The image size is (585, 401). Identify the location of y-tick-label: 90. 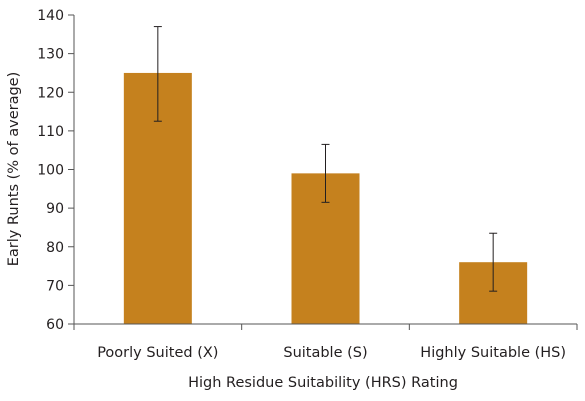
(55, 209).